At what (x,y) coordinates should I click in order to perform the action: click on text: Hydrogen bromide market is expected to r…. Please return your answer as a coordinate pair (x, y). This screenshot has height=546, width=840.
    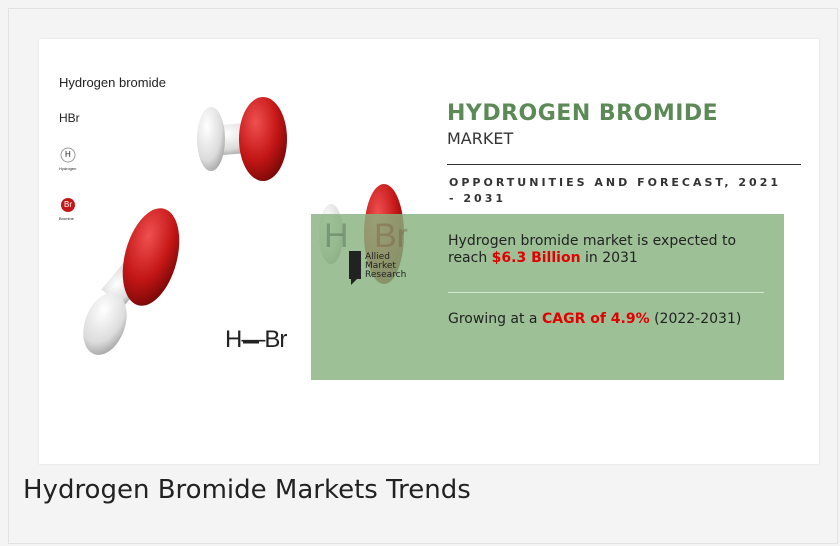
    Looking at the image, I should click on (592, 249).